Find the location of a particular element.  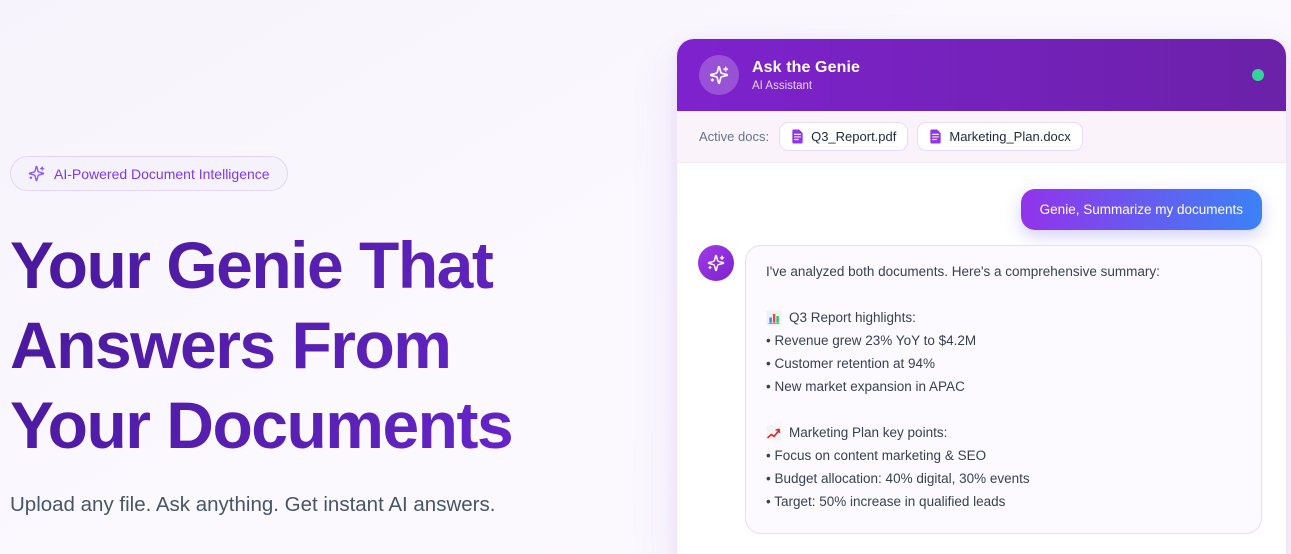

hero-title-line: Answers From is located at coordinates (230, 345).